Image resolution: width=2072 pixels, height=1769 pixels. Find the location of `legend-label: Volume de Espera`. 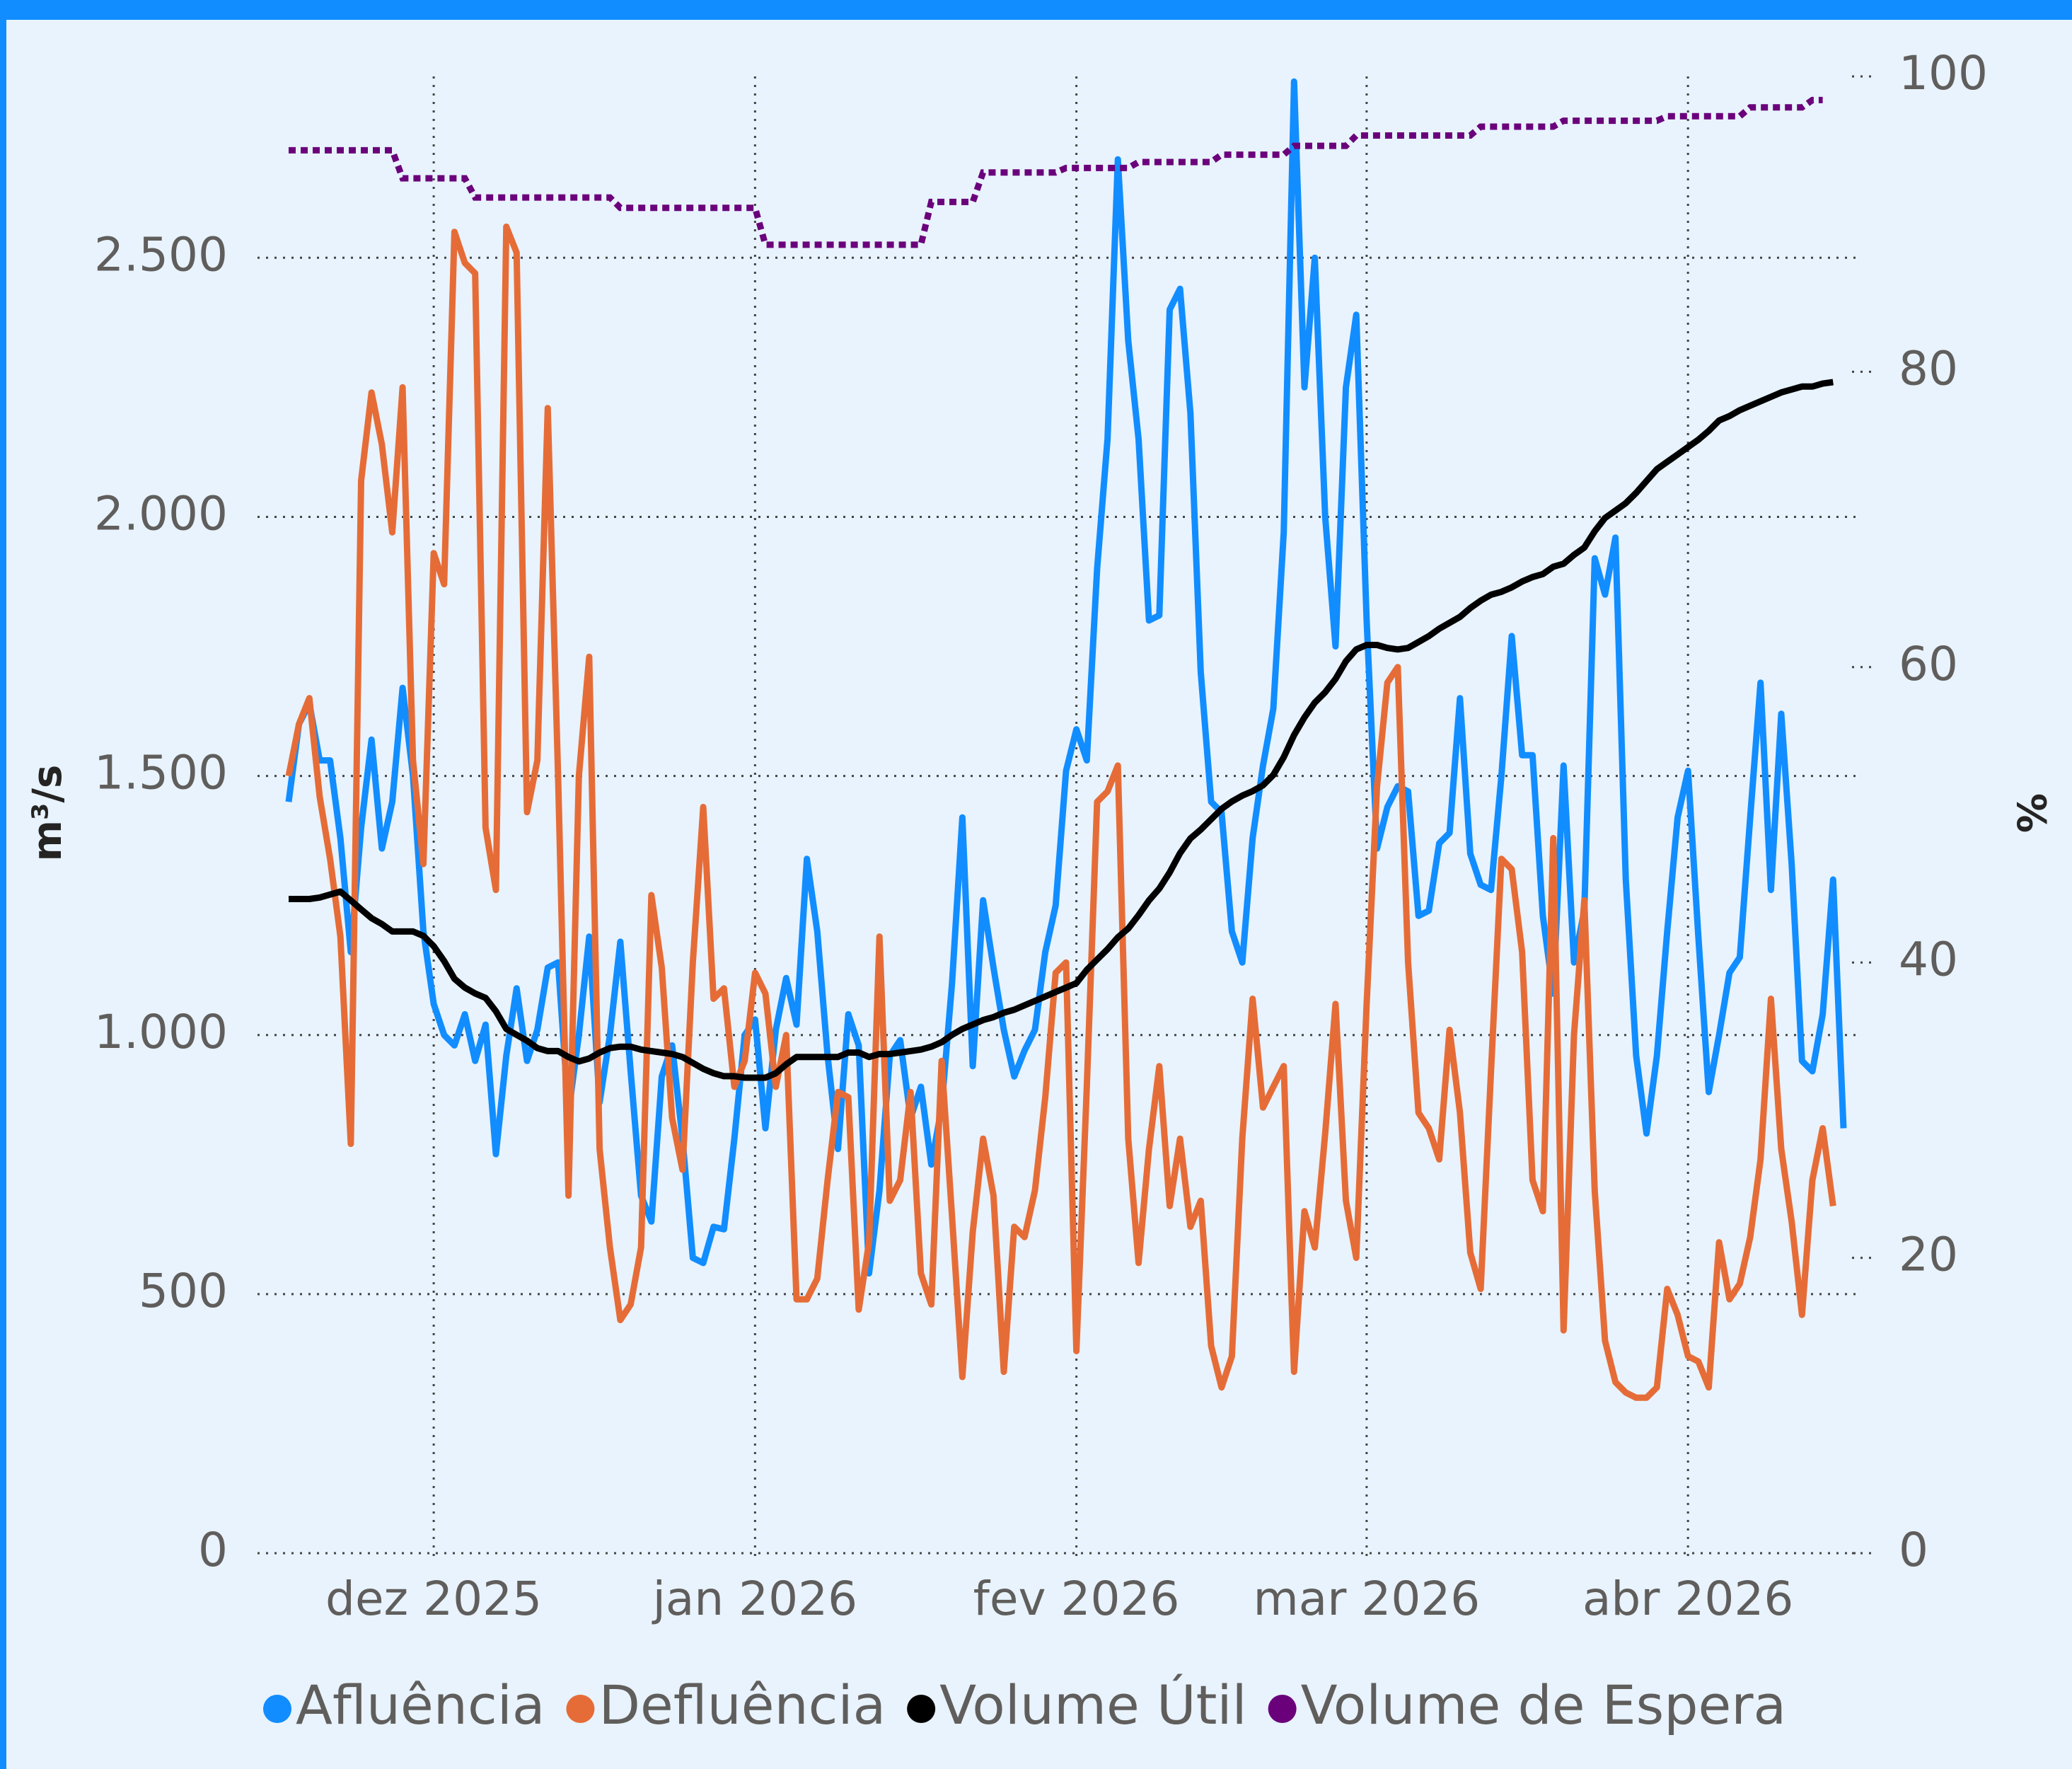

legend-label: Volume de Espera is located at coordinates (1543, 1705).